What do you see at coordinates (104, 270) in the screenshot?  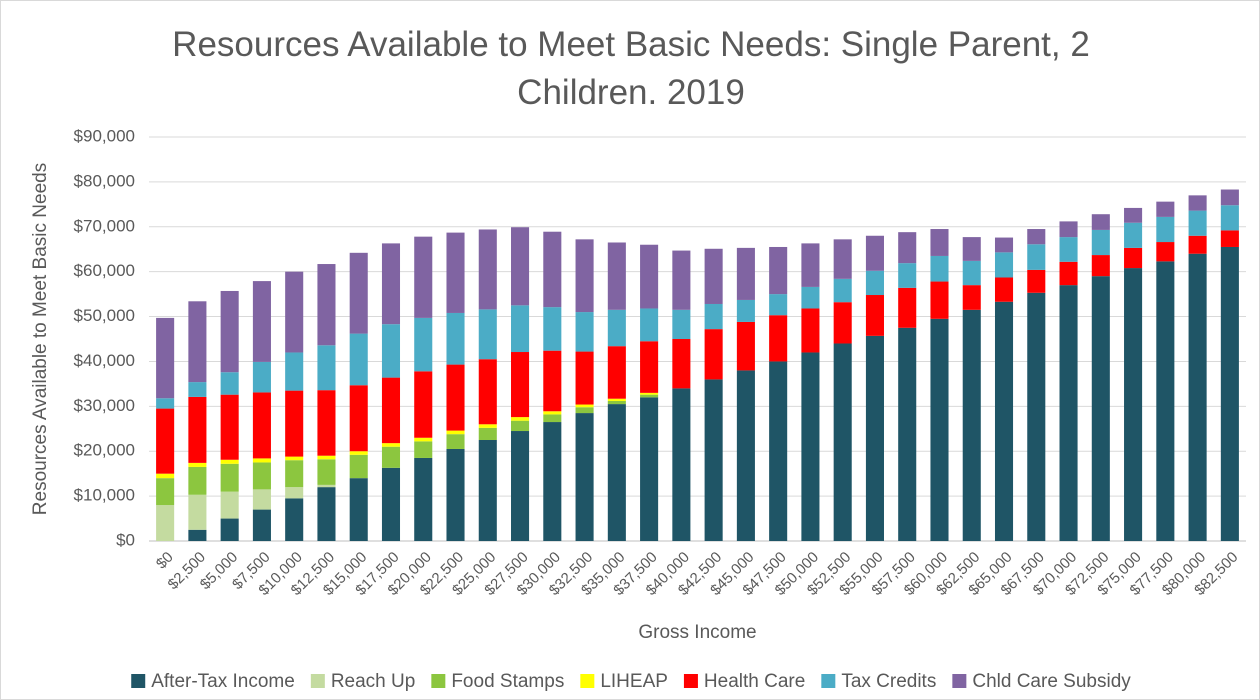 I see `y-tick-label: $60,000` at bounding box center [104, 270].